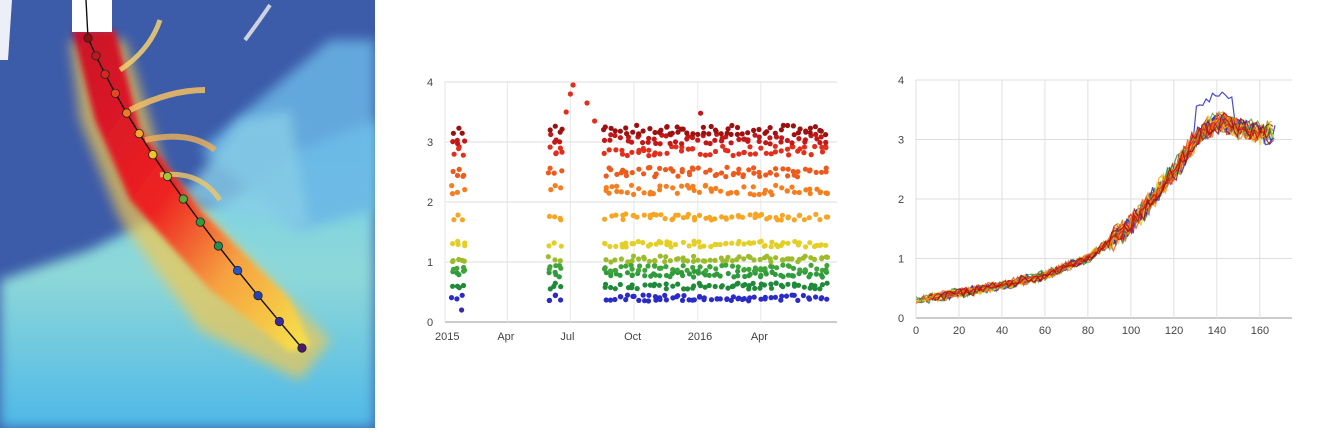 This screenshot has height=433, width=1334. I want to click on line-xtick-0: 0, so click(916, 331).